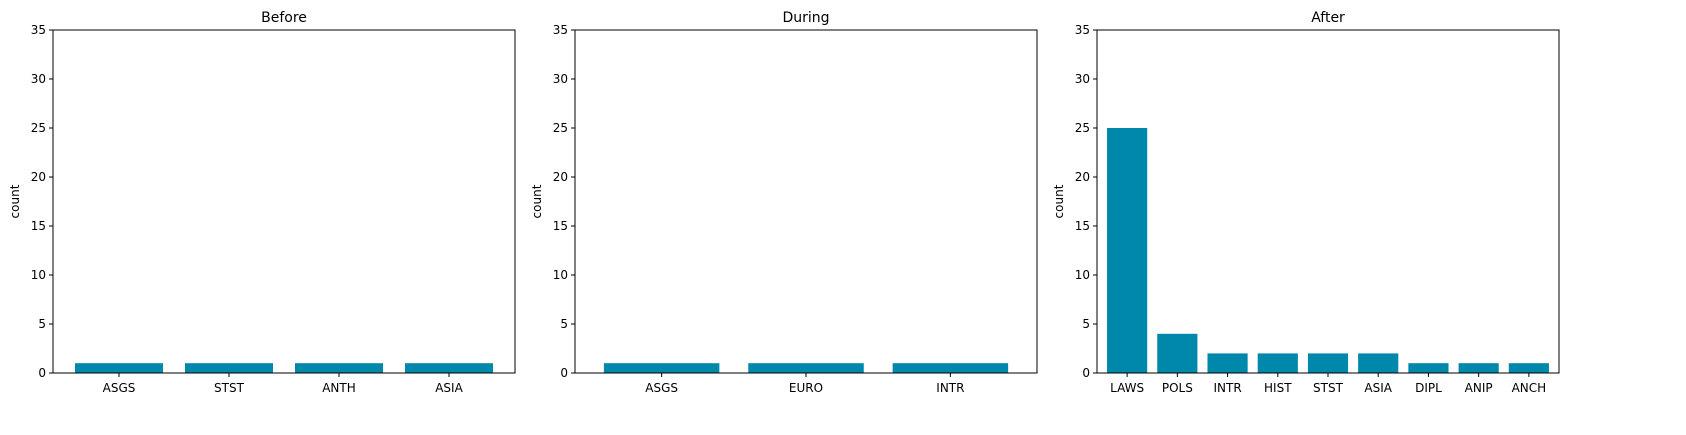 The height and width of the screenshot is (435, 1686). I want to click on x-tick-label: ANCH, so click(1529, 388).